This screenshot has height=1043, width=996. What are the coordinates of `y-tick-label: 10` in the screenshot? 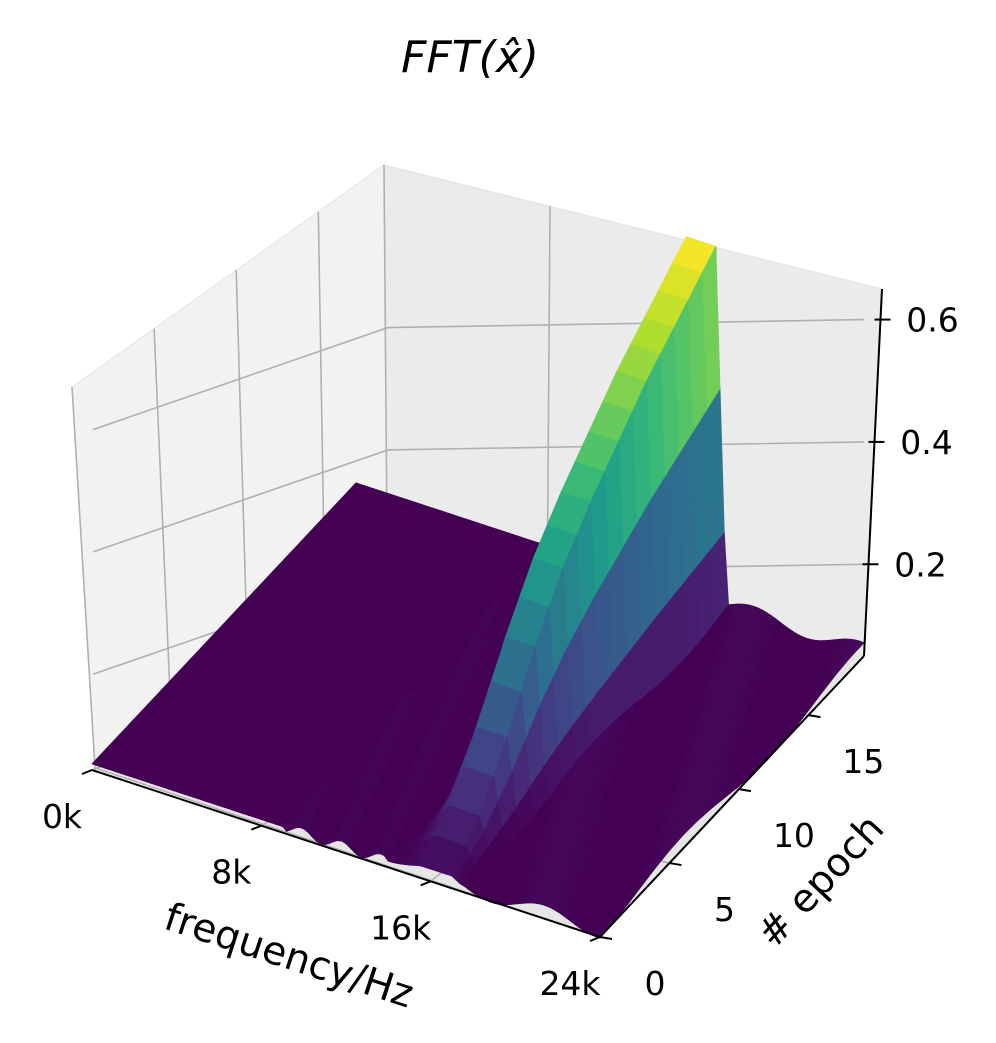 It's located at (794, 835).